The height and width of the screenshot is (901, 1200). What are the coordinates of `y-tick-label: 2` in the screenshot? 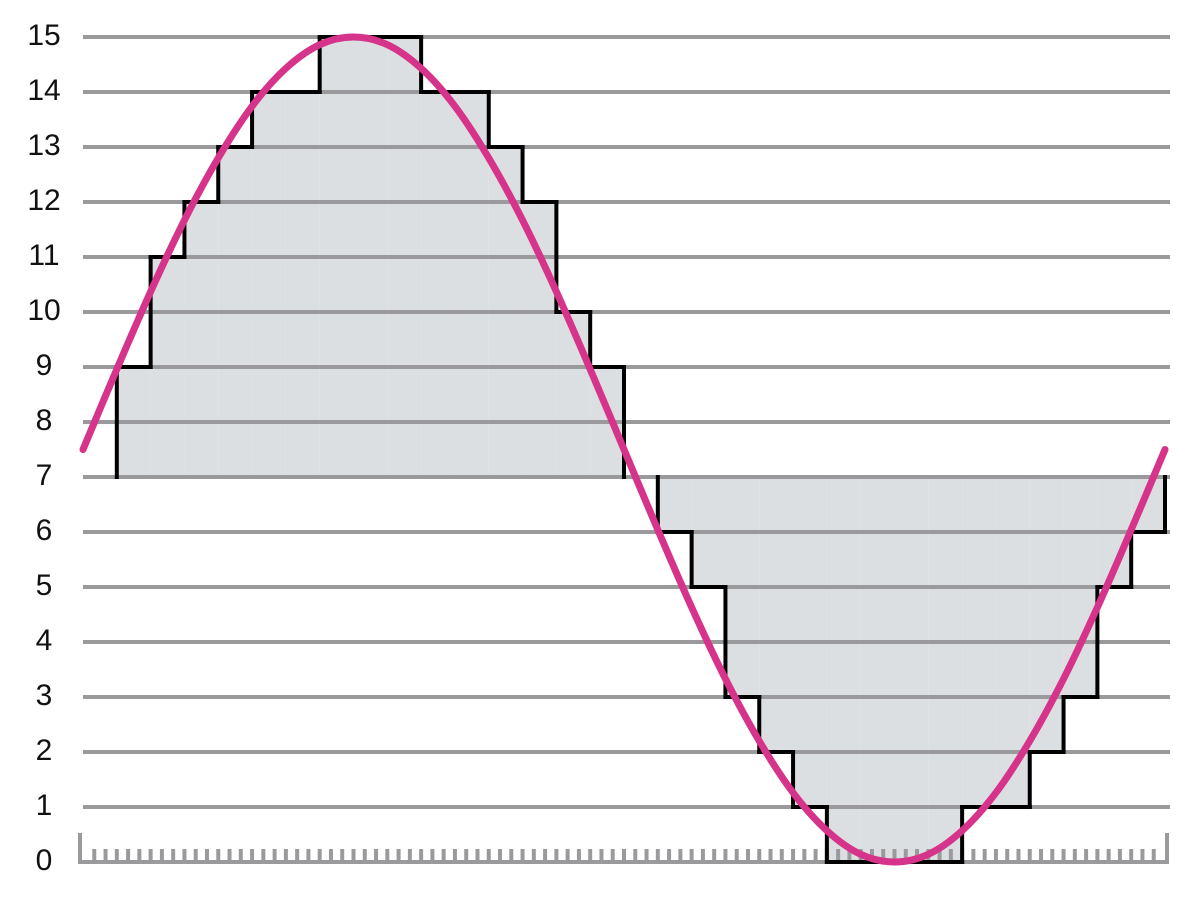 It's located at (44, 750).